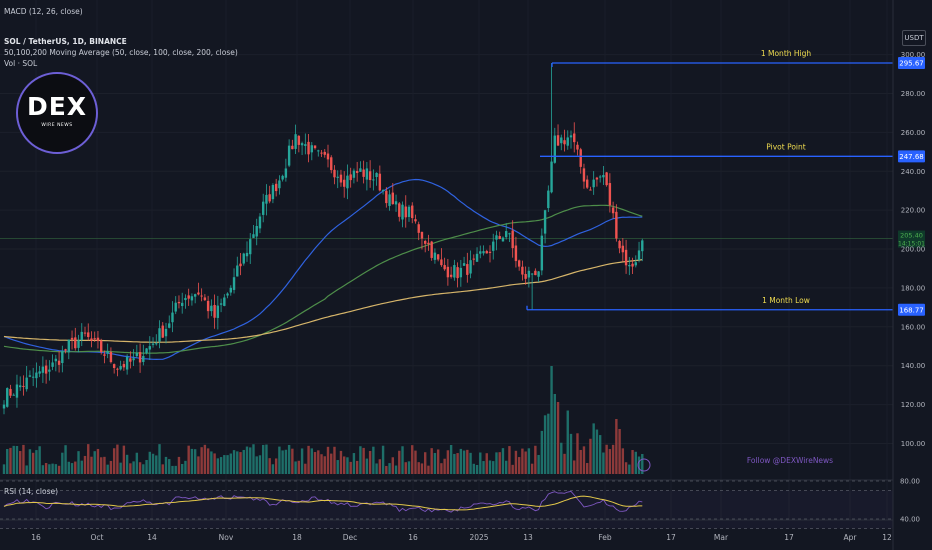 The width and height of the screenshot is (932, 550). I want to click on level-name: Pivot Point, so click(785, 146).